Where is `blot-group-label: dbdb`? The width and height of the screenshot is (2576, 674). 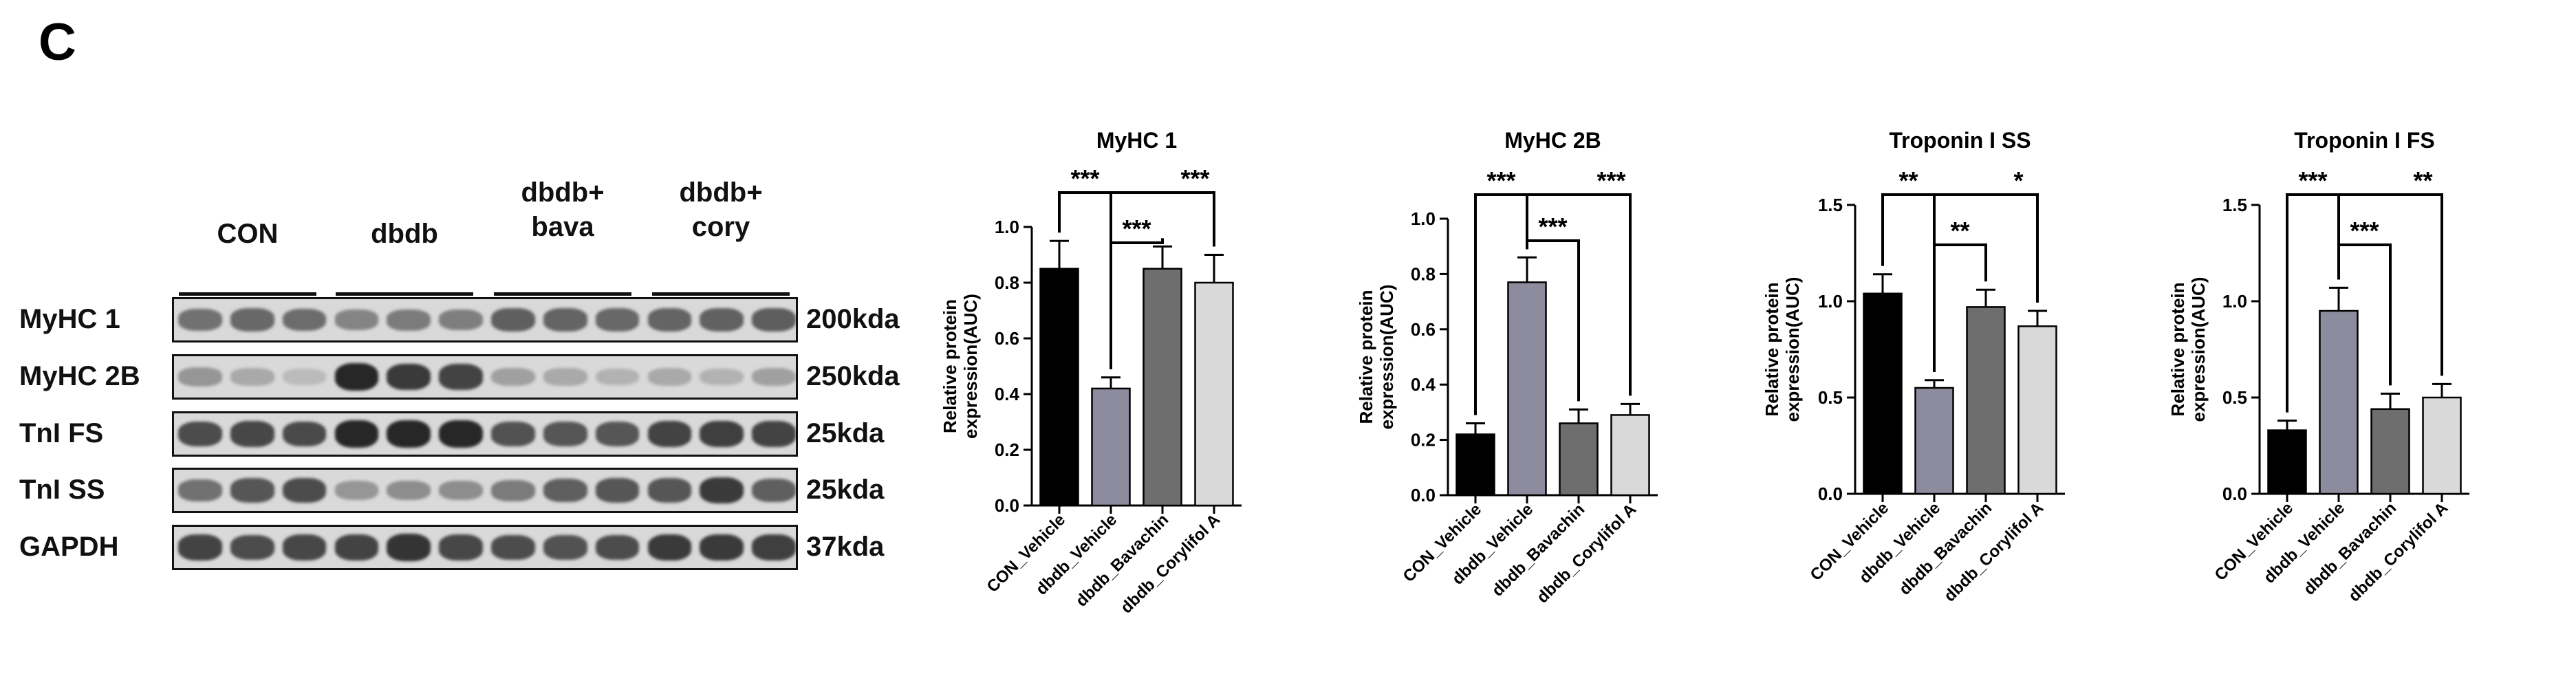
blot-group-label: dbdb is located at coordinates (404, 234).